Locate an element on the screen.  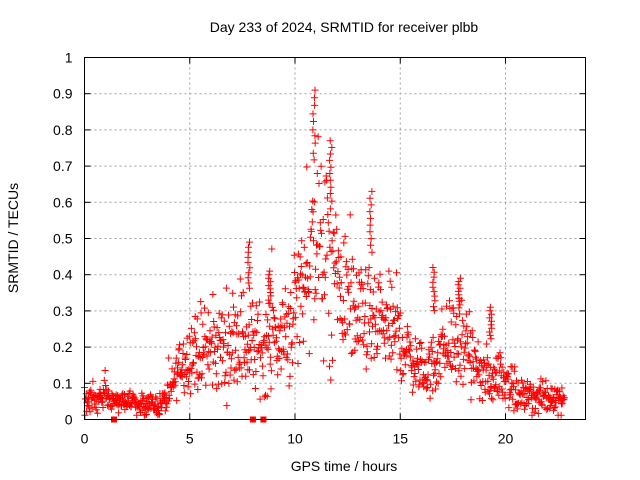
x-tick-label: 5 is located at coordinates (190, 439).